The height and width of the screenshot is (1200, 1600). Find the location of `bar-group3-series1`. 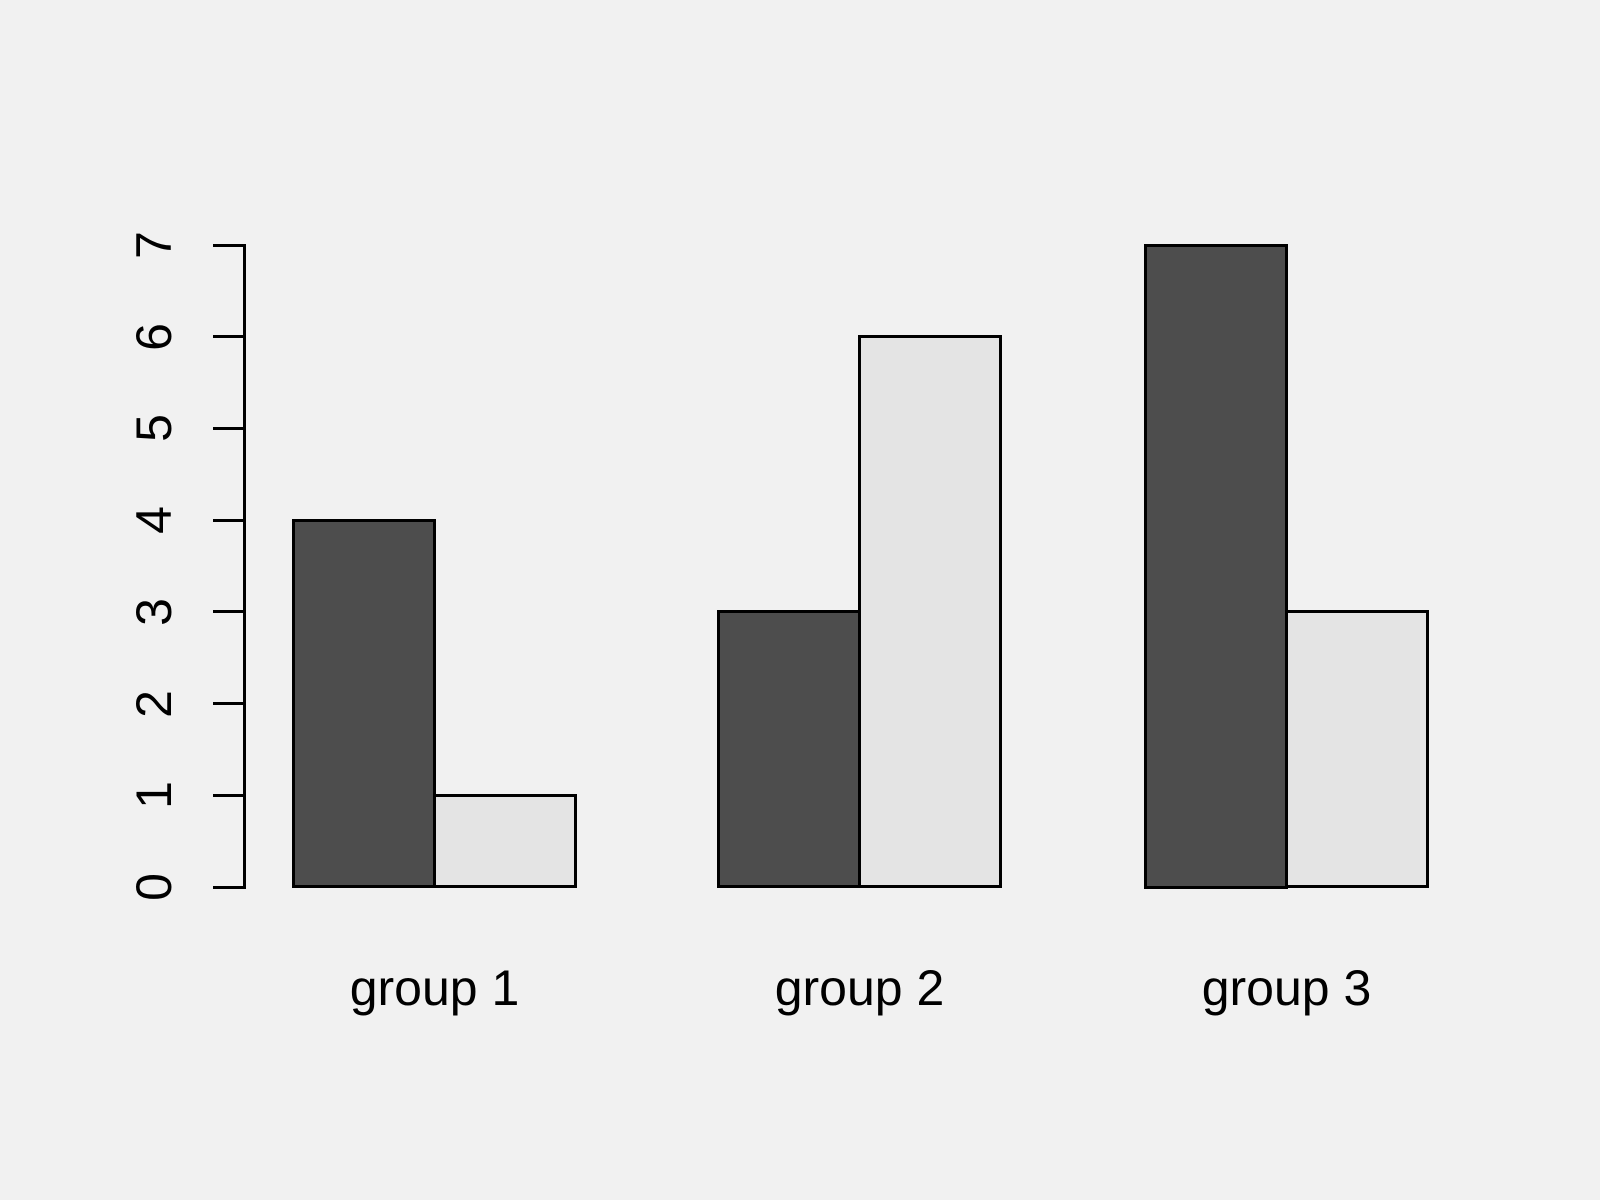

bar-group3-series1 is located at coordinates (1216, 566).